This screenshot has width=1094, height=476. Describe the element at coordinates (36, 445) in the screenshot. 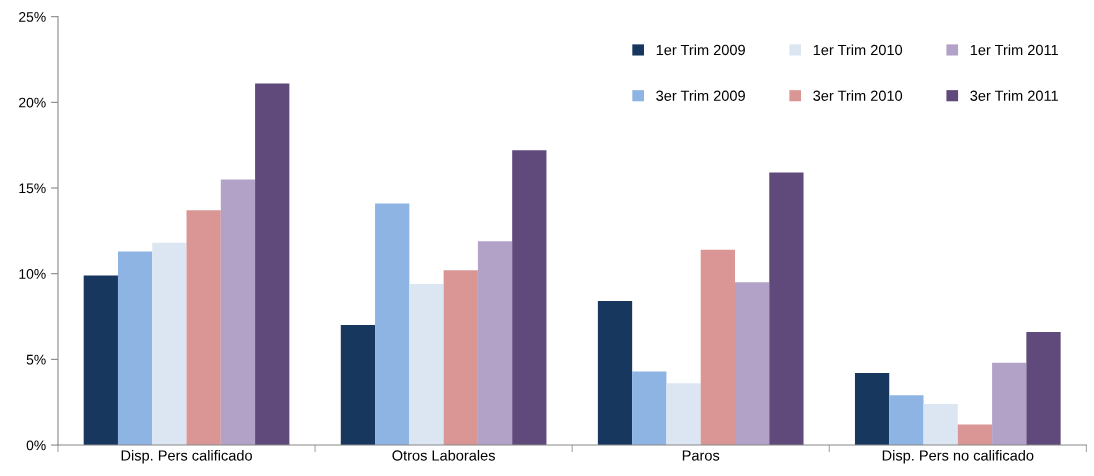

I see `y-tick-label: 0%` at that location.